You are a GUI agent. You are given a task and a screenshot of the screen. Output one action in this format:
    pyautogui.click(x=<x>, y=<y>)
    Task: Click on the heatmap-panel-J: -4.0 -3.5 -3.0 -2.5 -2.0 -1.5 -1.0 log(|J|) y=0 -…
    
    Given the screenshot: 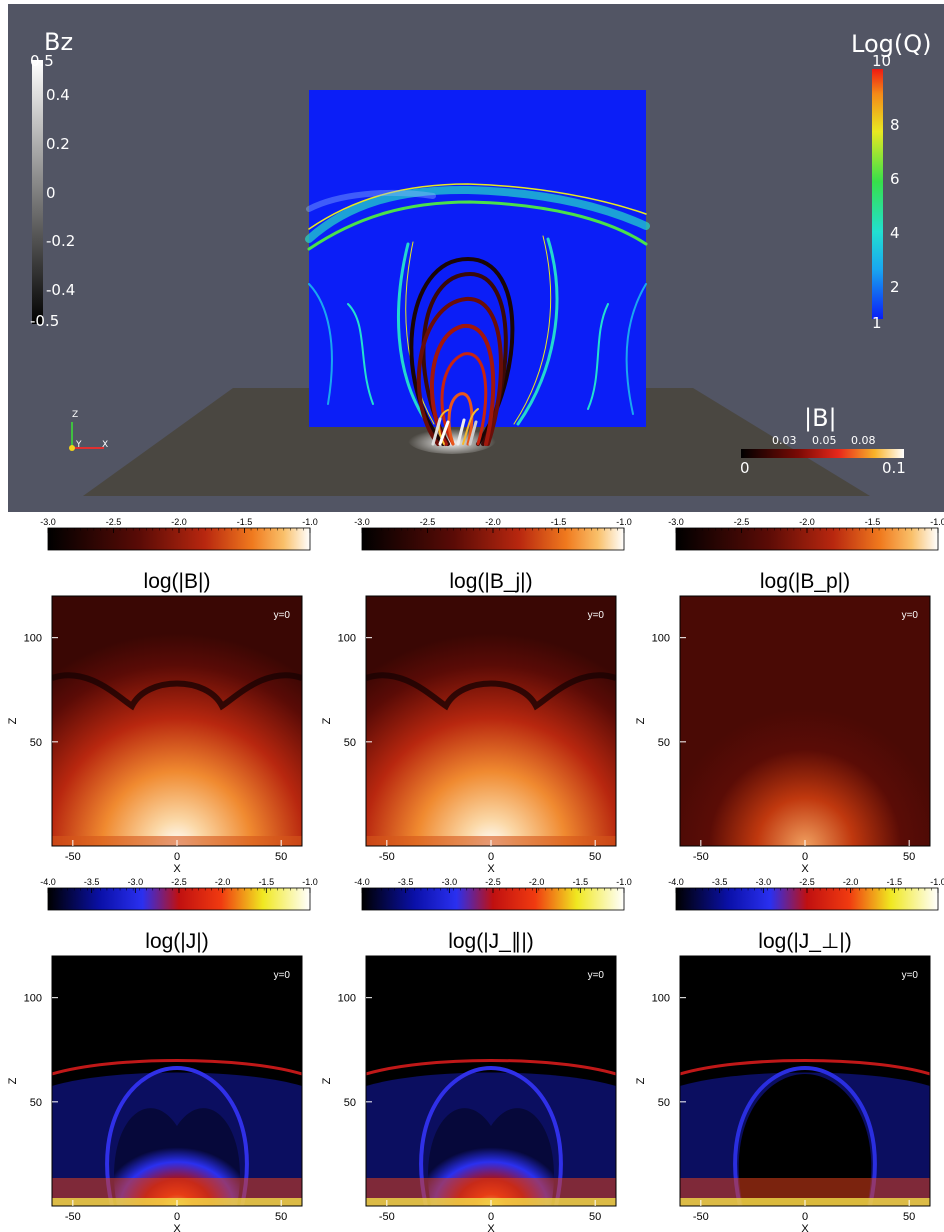 What is the action you would take?
    pyautogui.click(x=162, y=1054)
    